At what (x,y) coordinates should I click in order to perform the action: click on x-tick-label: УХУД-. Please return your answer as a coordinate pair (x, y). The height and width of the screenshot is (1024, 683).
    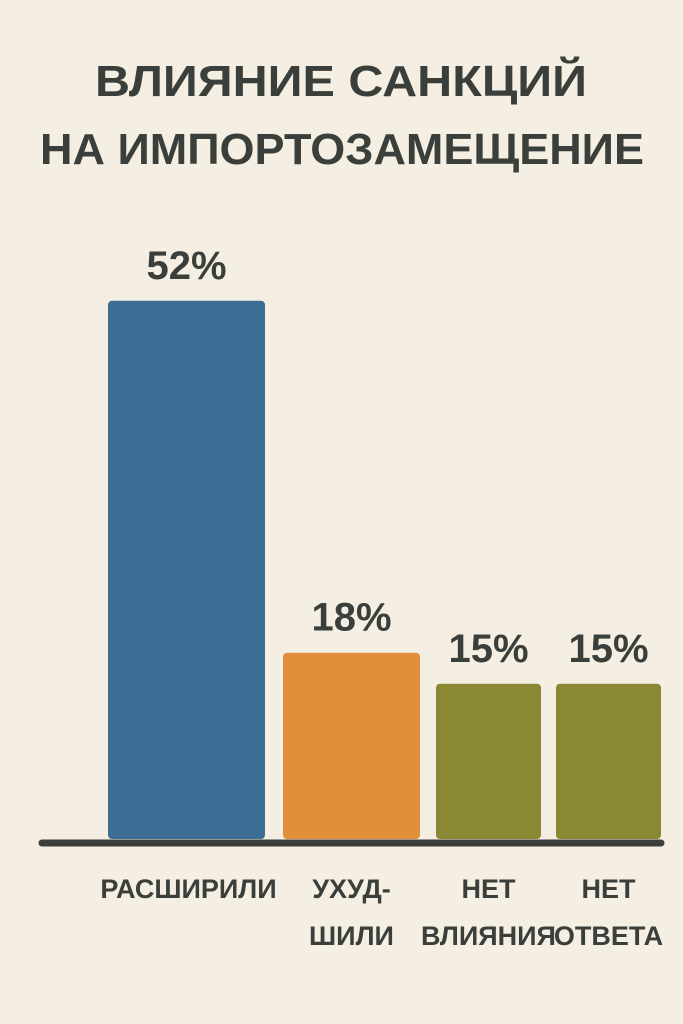
    Looking at the image, I should click on (351, 889).